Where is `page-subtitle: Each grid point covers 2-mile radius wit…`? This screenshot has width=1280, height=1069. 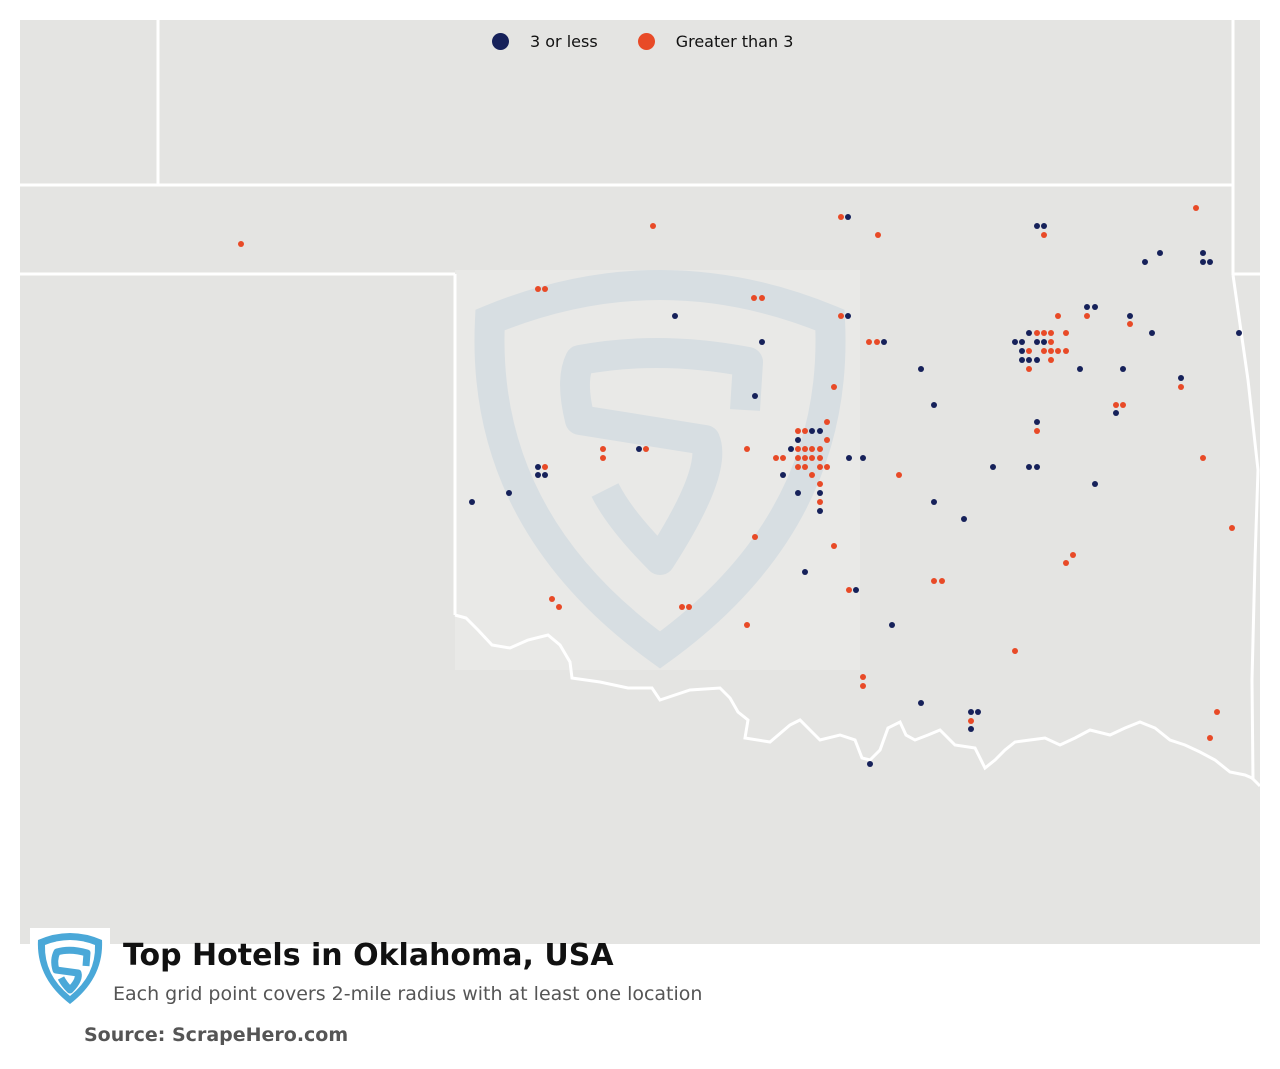
page-subtitle: Each grid point covers 2-mile radius wit… is located at coordinates (408, 994).